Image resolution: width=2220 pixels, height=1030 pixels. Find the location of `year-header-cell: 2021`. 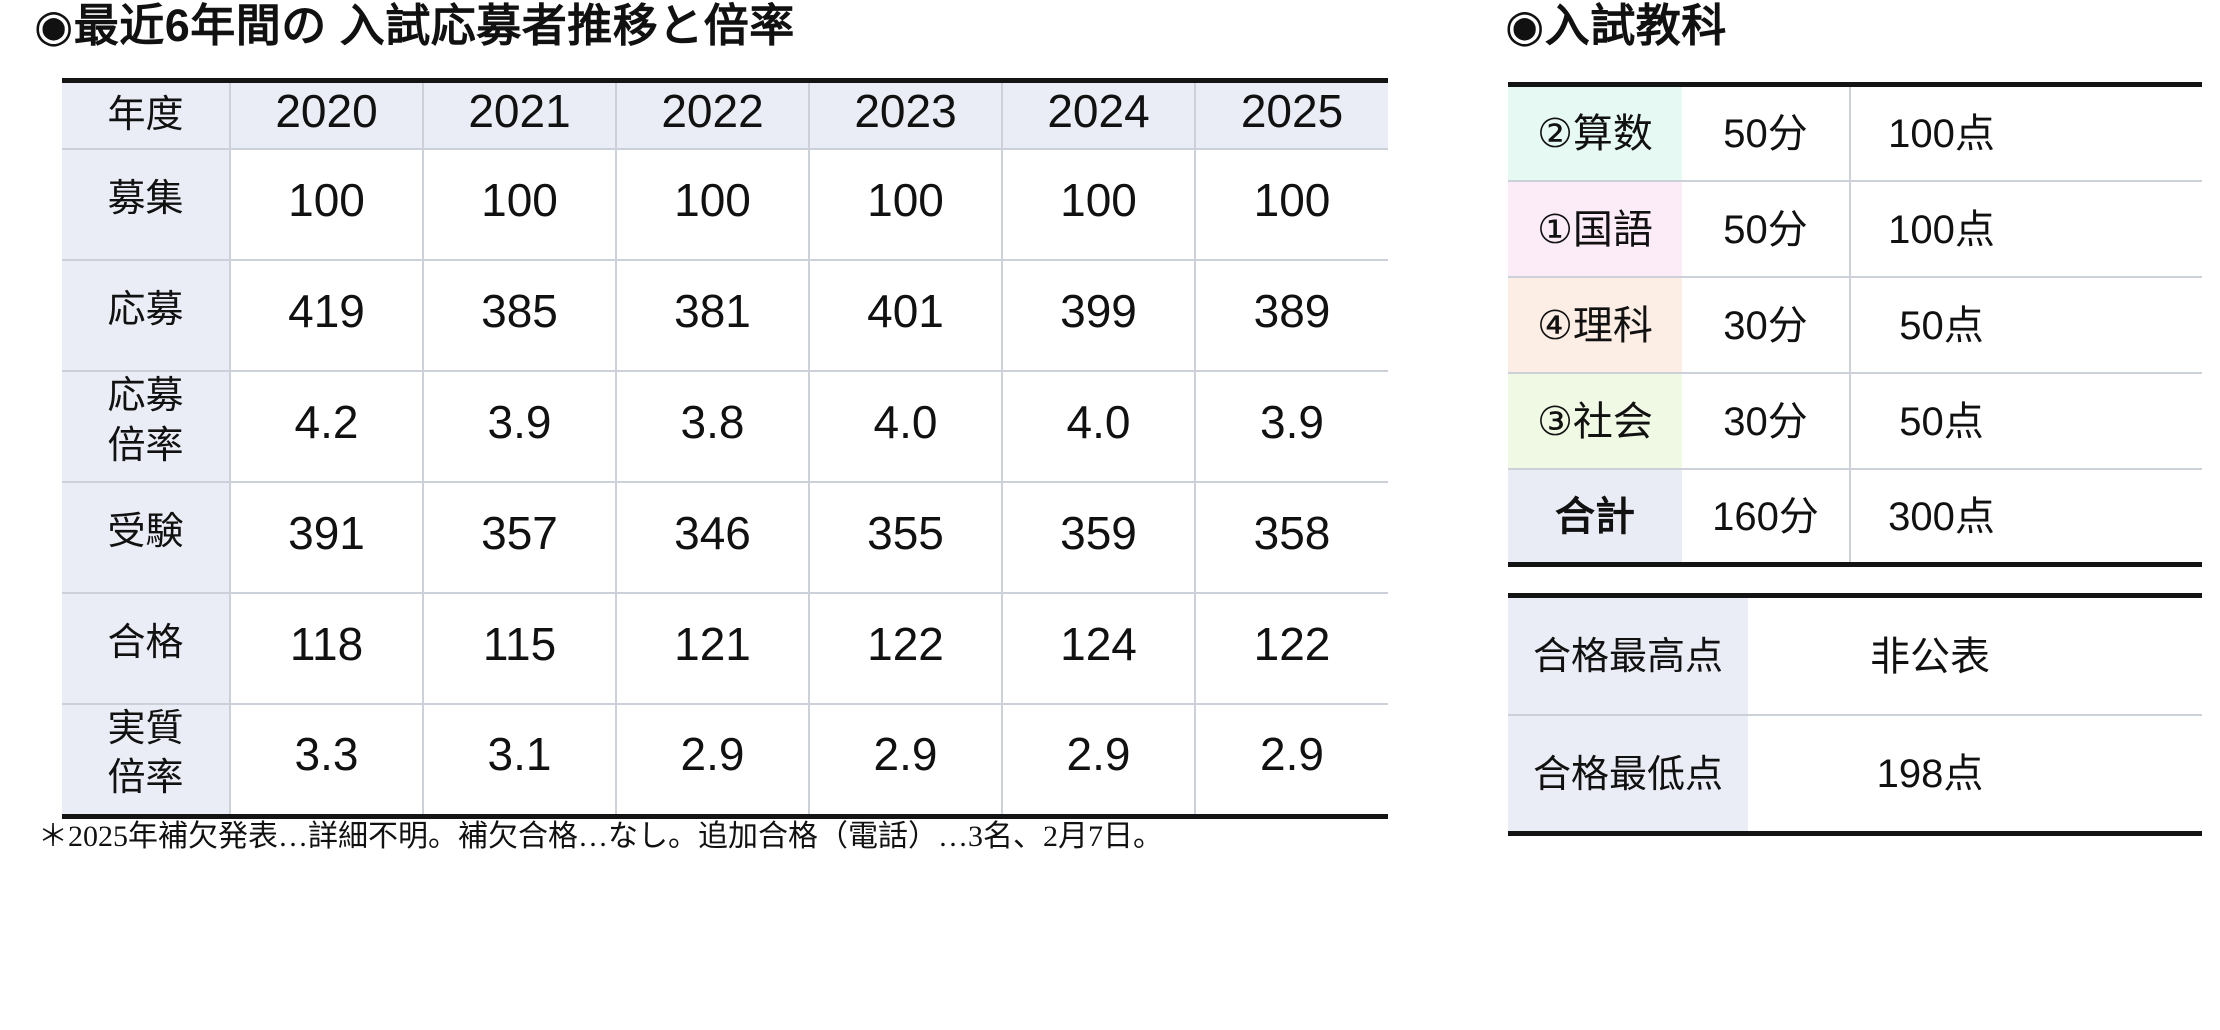

year-header-cell: 2021 is located at coordinates (519, 114).